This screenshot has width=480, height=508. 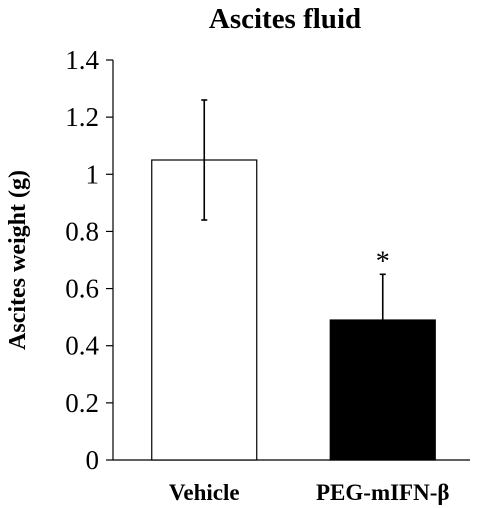 What do you see at coordinates (82, 289) in the screenshot?
I see `y-tick-label: 0.6` at bounding box center [82, 289].